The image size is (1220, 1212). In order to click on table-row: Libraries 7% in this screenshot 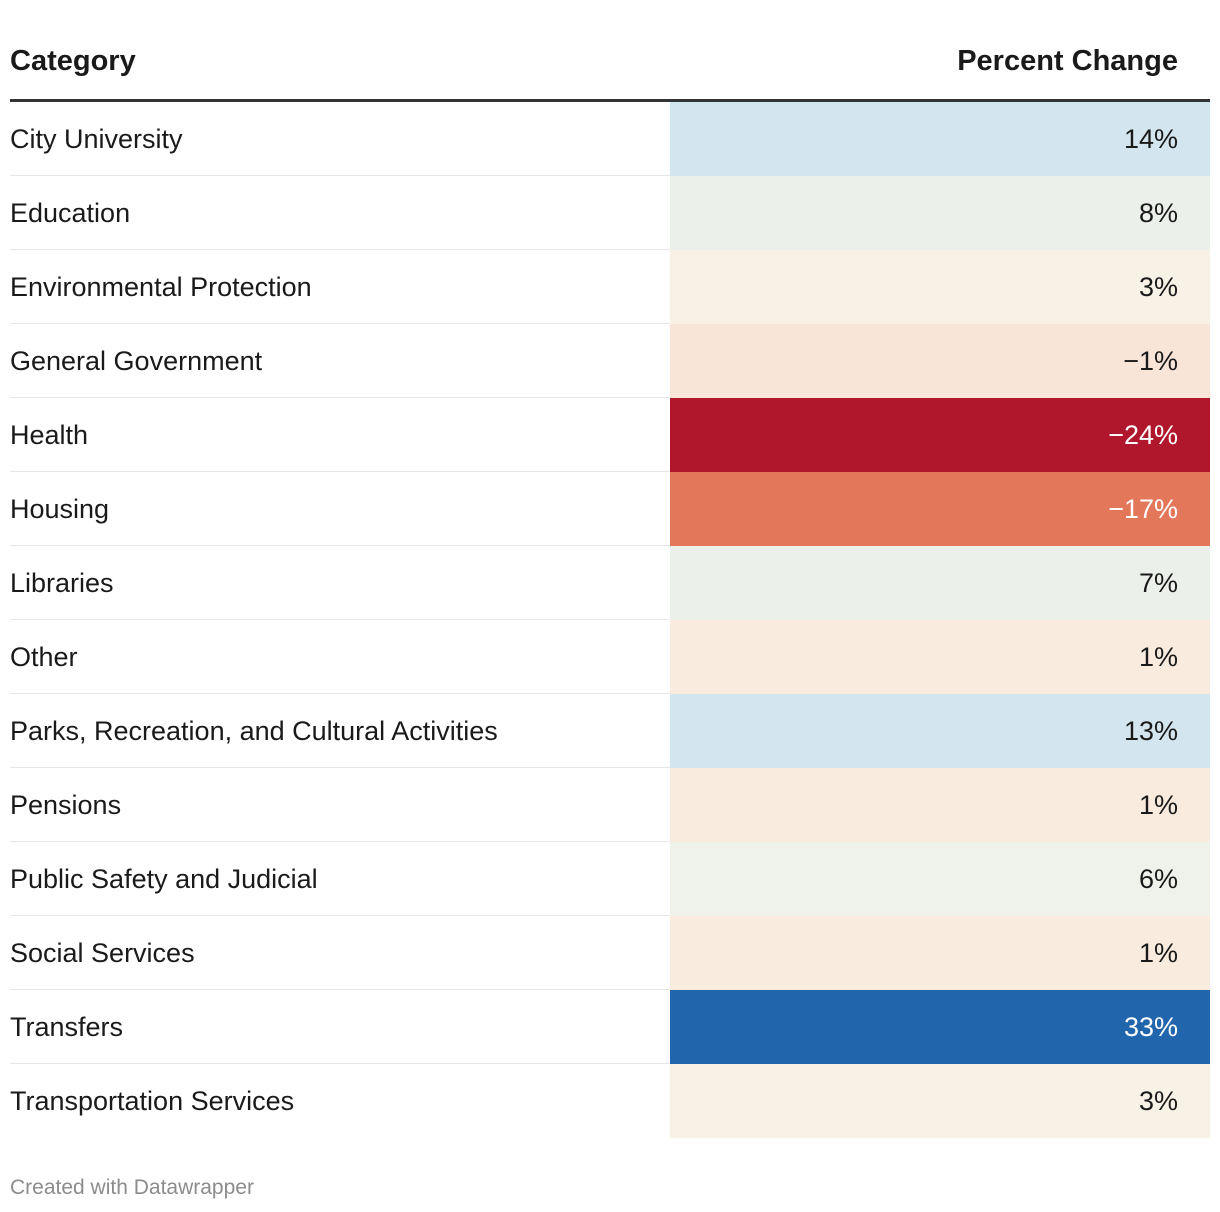, I will do `click(610, 583)`.